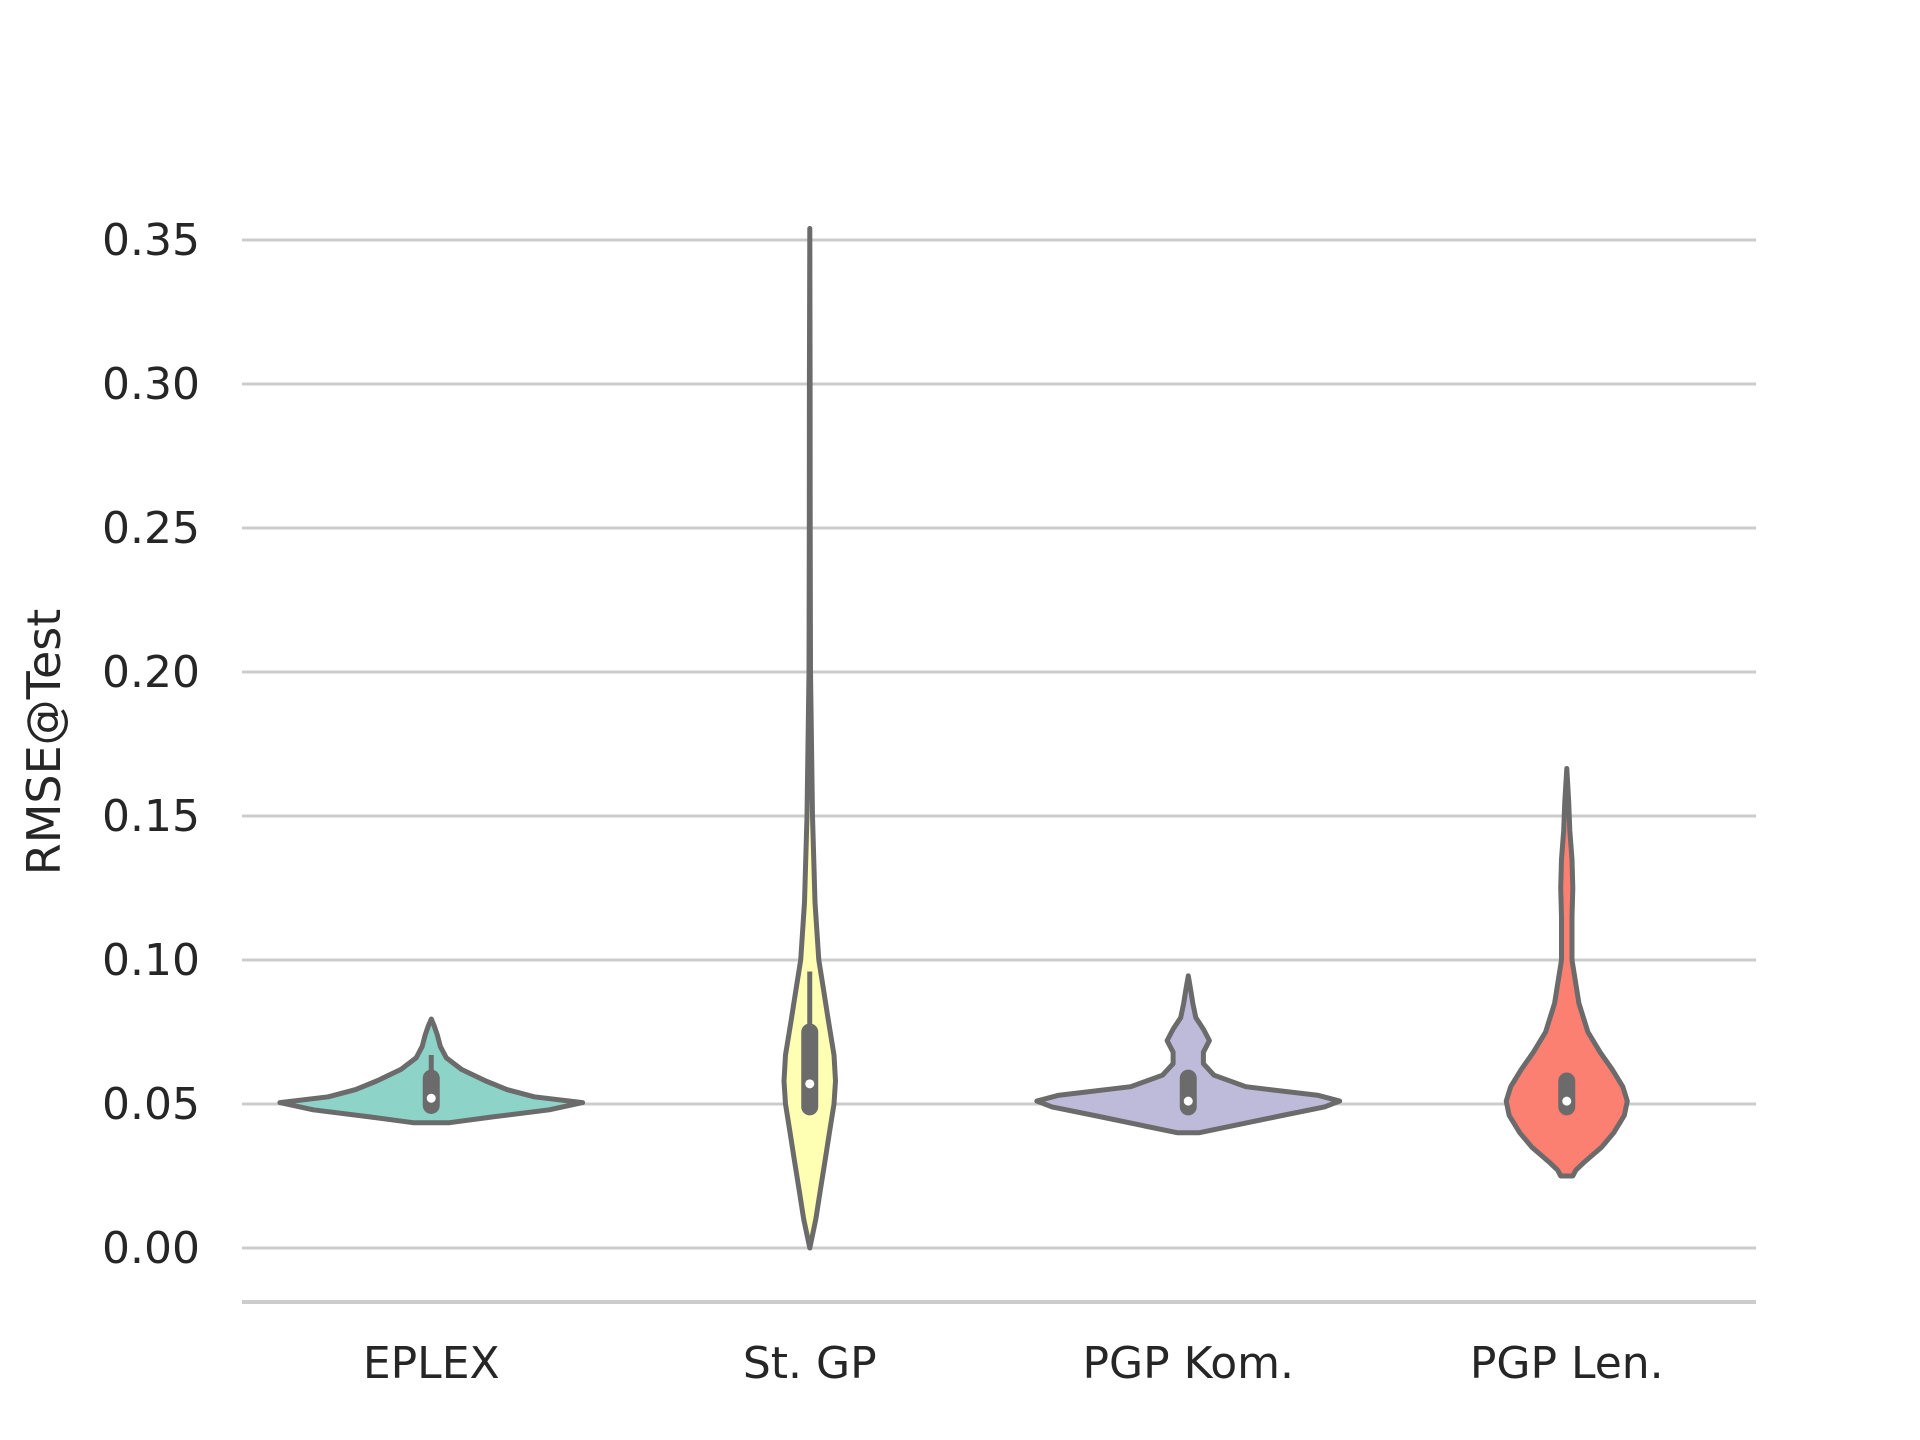 This screenshot has height=1440, width=1920. I want to click on x-tick-label: PGP Kom., so click(1188, 1363).